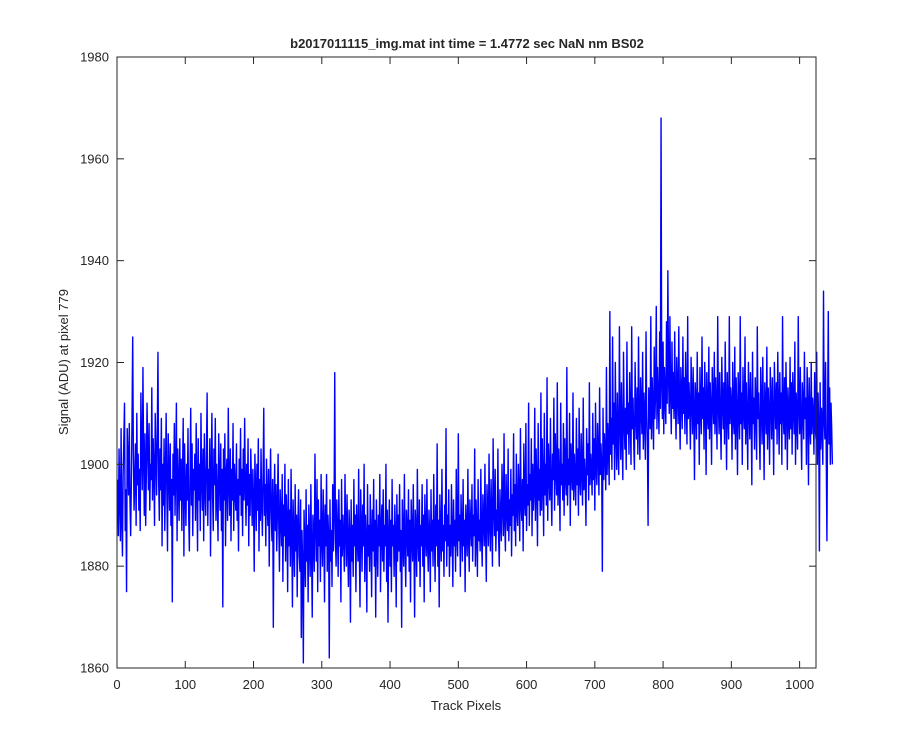 Image resolution: width=900 pixels, height=750 pixels. Describe the element at coordinates (322, 684) in the screenshot. I see `x-tick-label-300: 300` at that location.